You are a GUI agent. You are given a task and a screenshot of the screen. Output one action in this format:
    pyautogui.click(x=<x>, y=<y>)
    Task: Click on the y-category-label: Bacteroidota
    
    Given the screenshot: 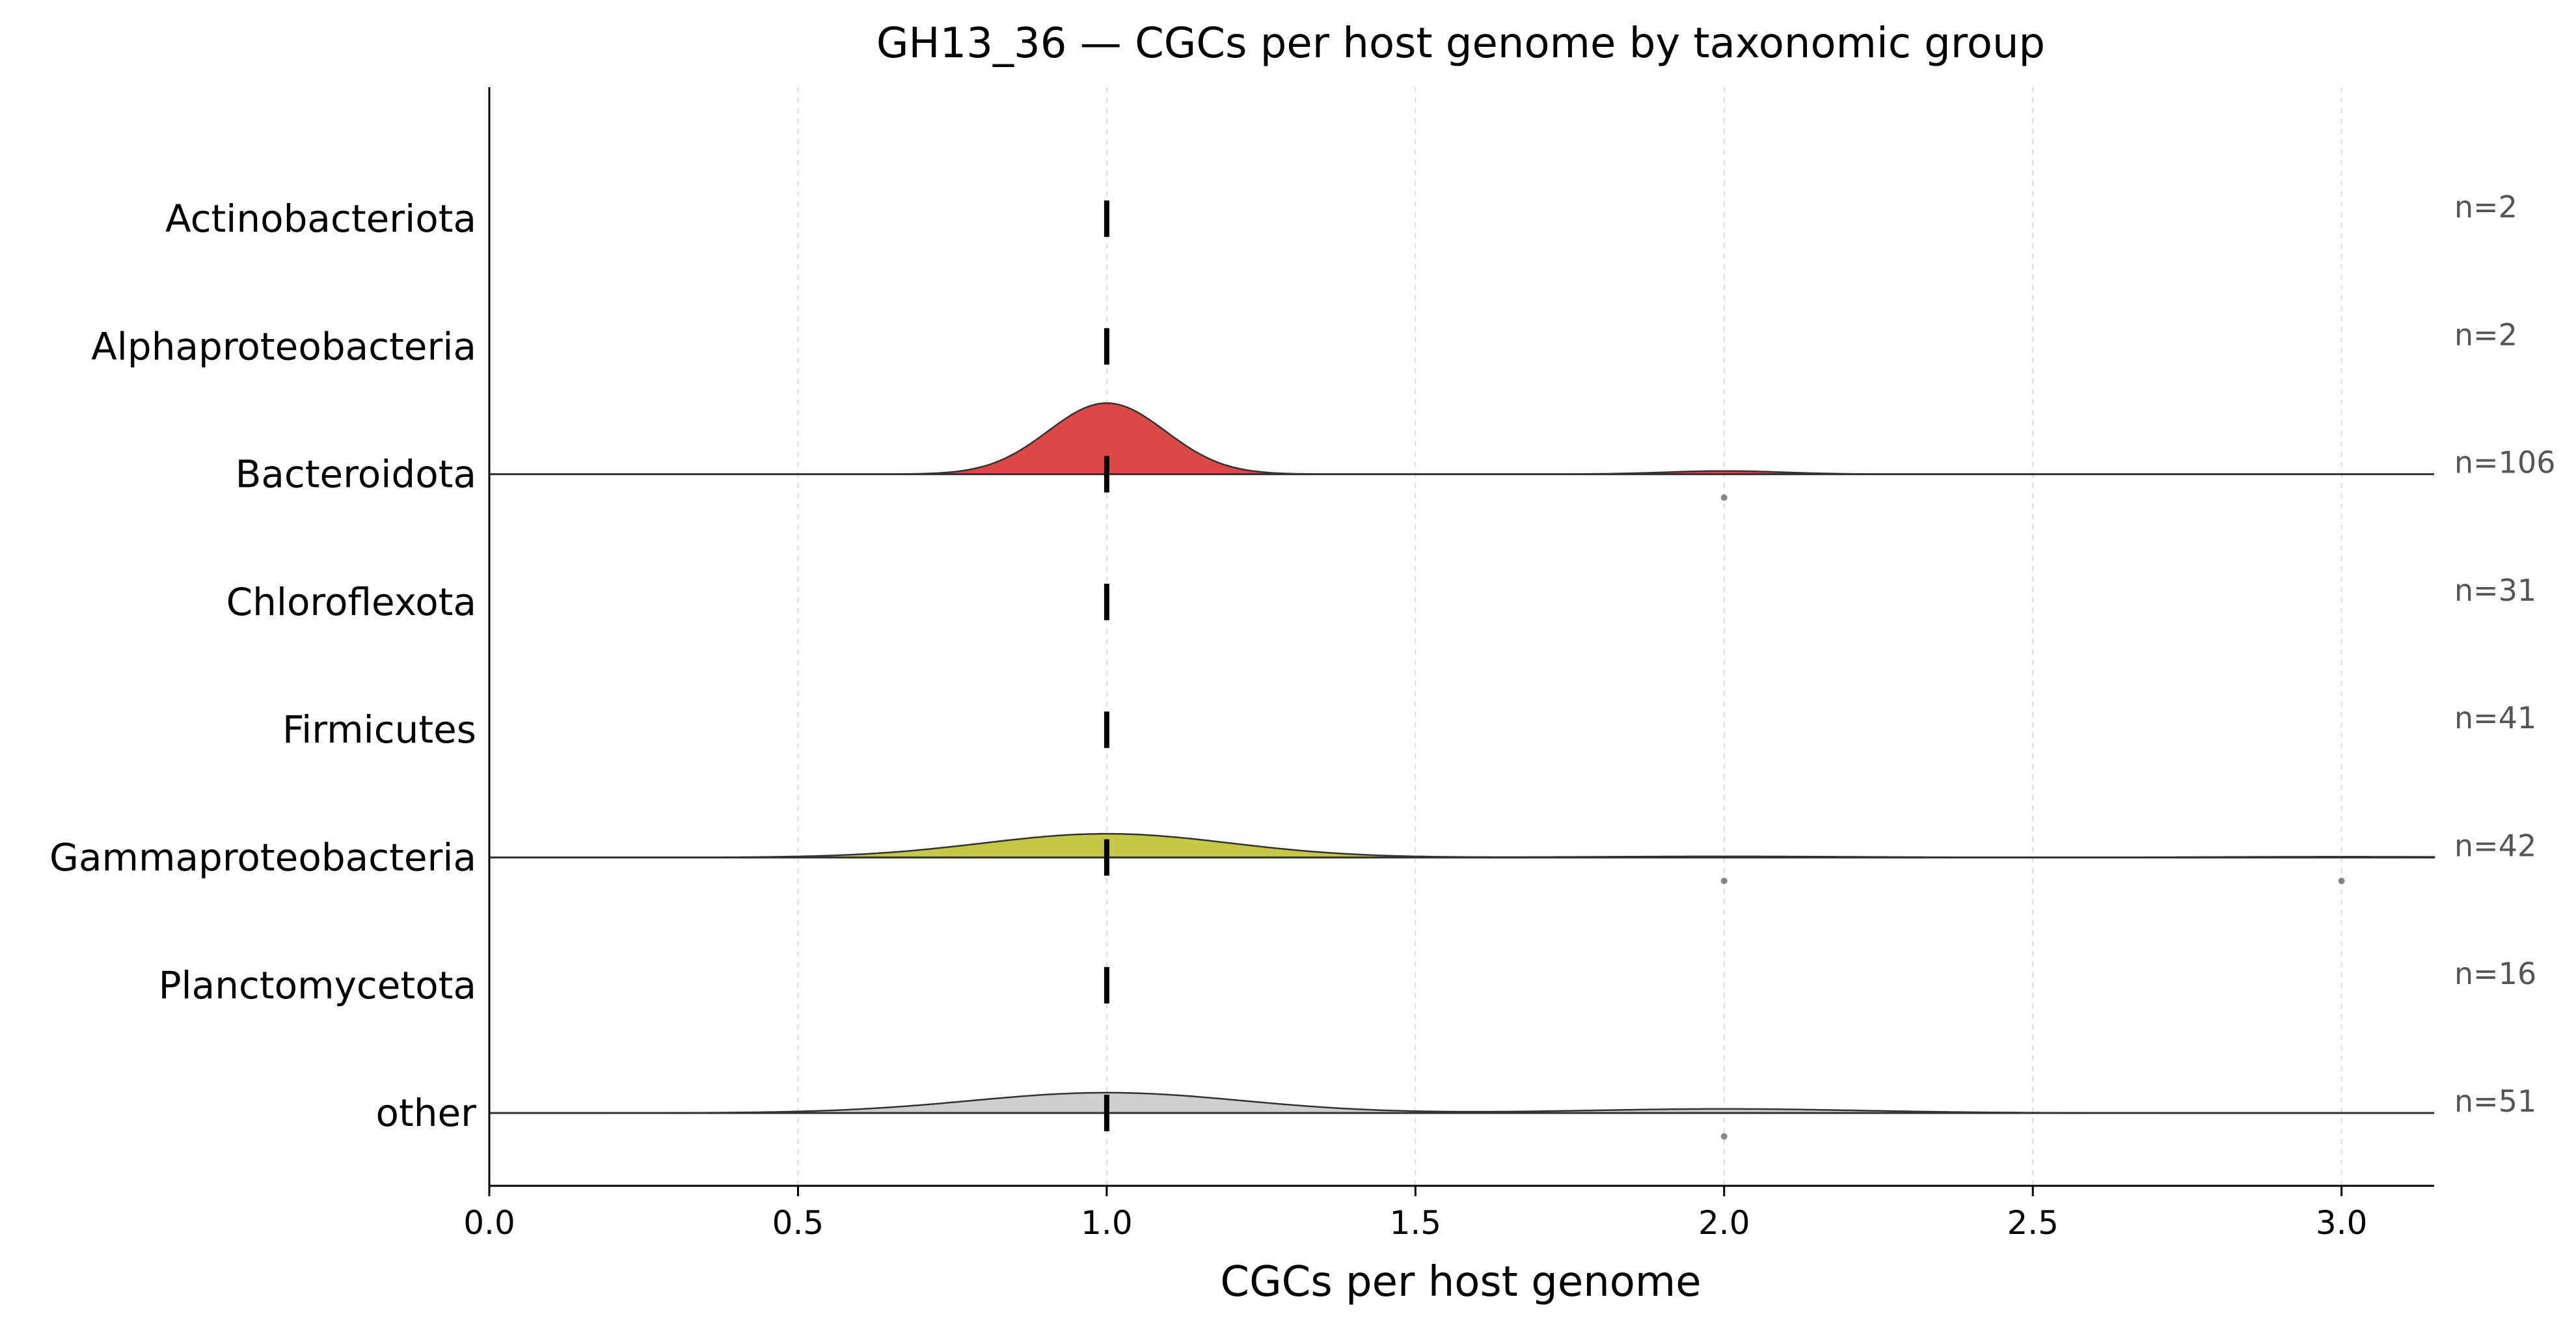 What is the action you would take?
    pyautogui.click(x=356, y=474)
    